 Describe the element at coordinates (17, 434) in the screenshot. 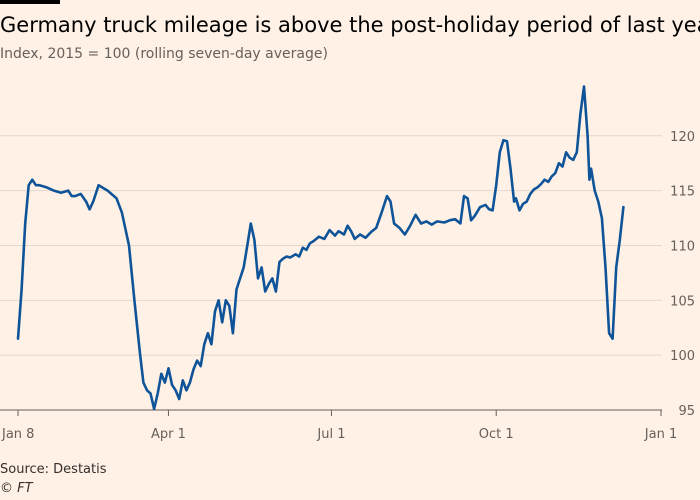

I see `x-tick-label: Jan 8` at that location.